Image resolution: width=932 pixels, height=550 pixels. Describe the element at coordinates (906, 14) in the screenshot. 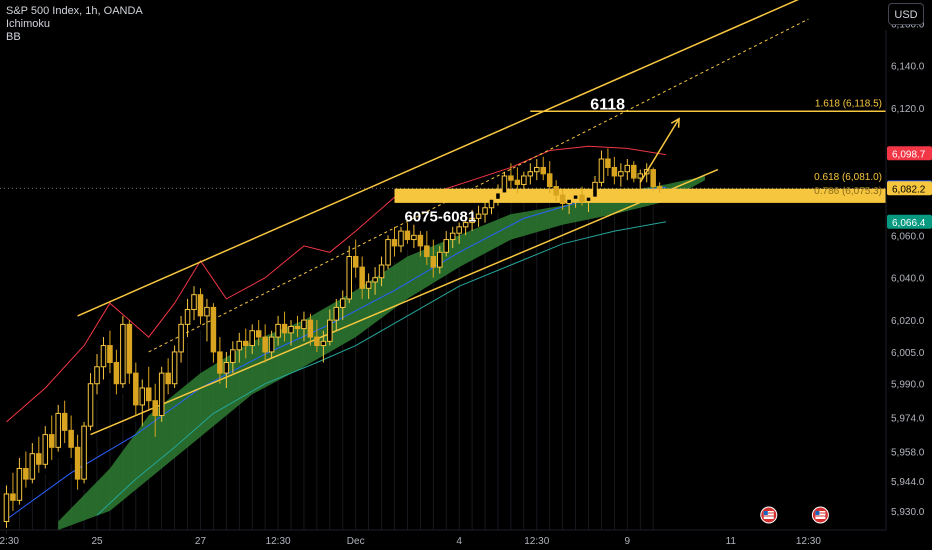

I see `currency-button: USD` at that location.